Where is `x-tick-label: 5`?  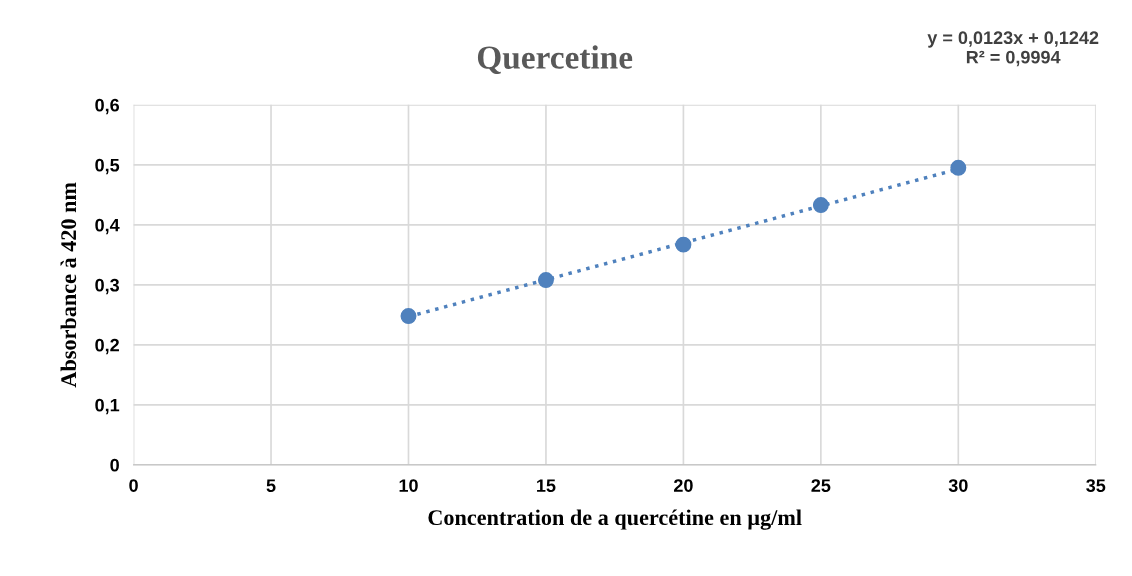
x-tick-label: 5 is located at coordinates (271, 485).